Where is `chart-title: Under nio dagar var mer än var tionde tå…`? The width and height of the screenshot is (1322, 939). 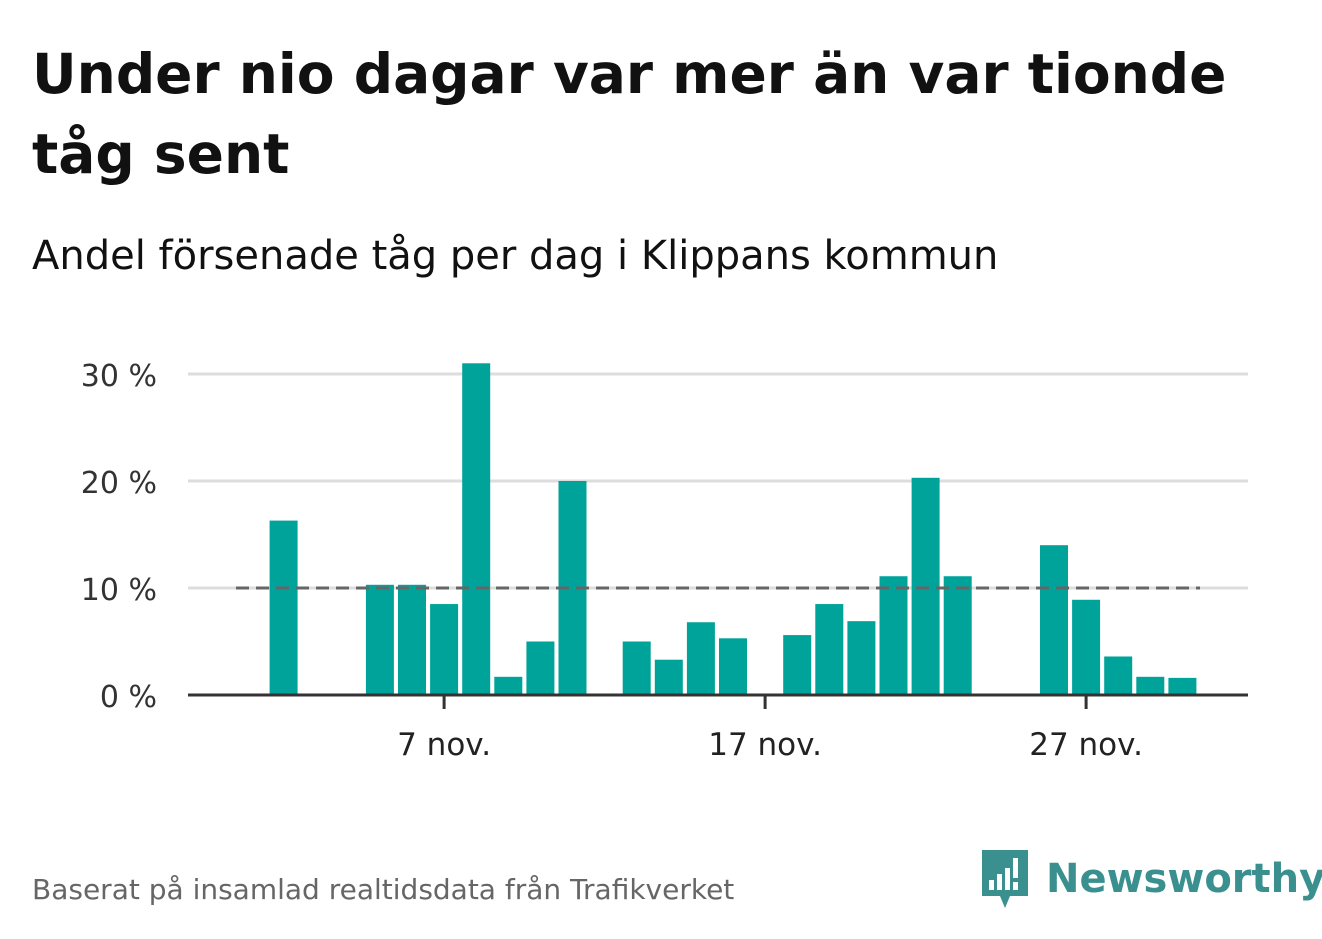
chart-title: Under nio dagar var mer än var tionde tå… is located at coordinates (629, 114).